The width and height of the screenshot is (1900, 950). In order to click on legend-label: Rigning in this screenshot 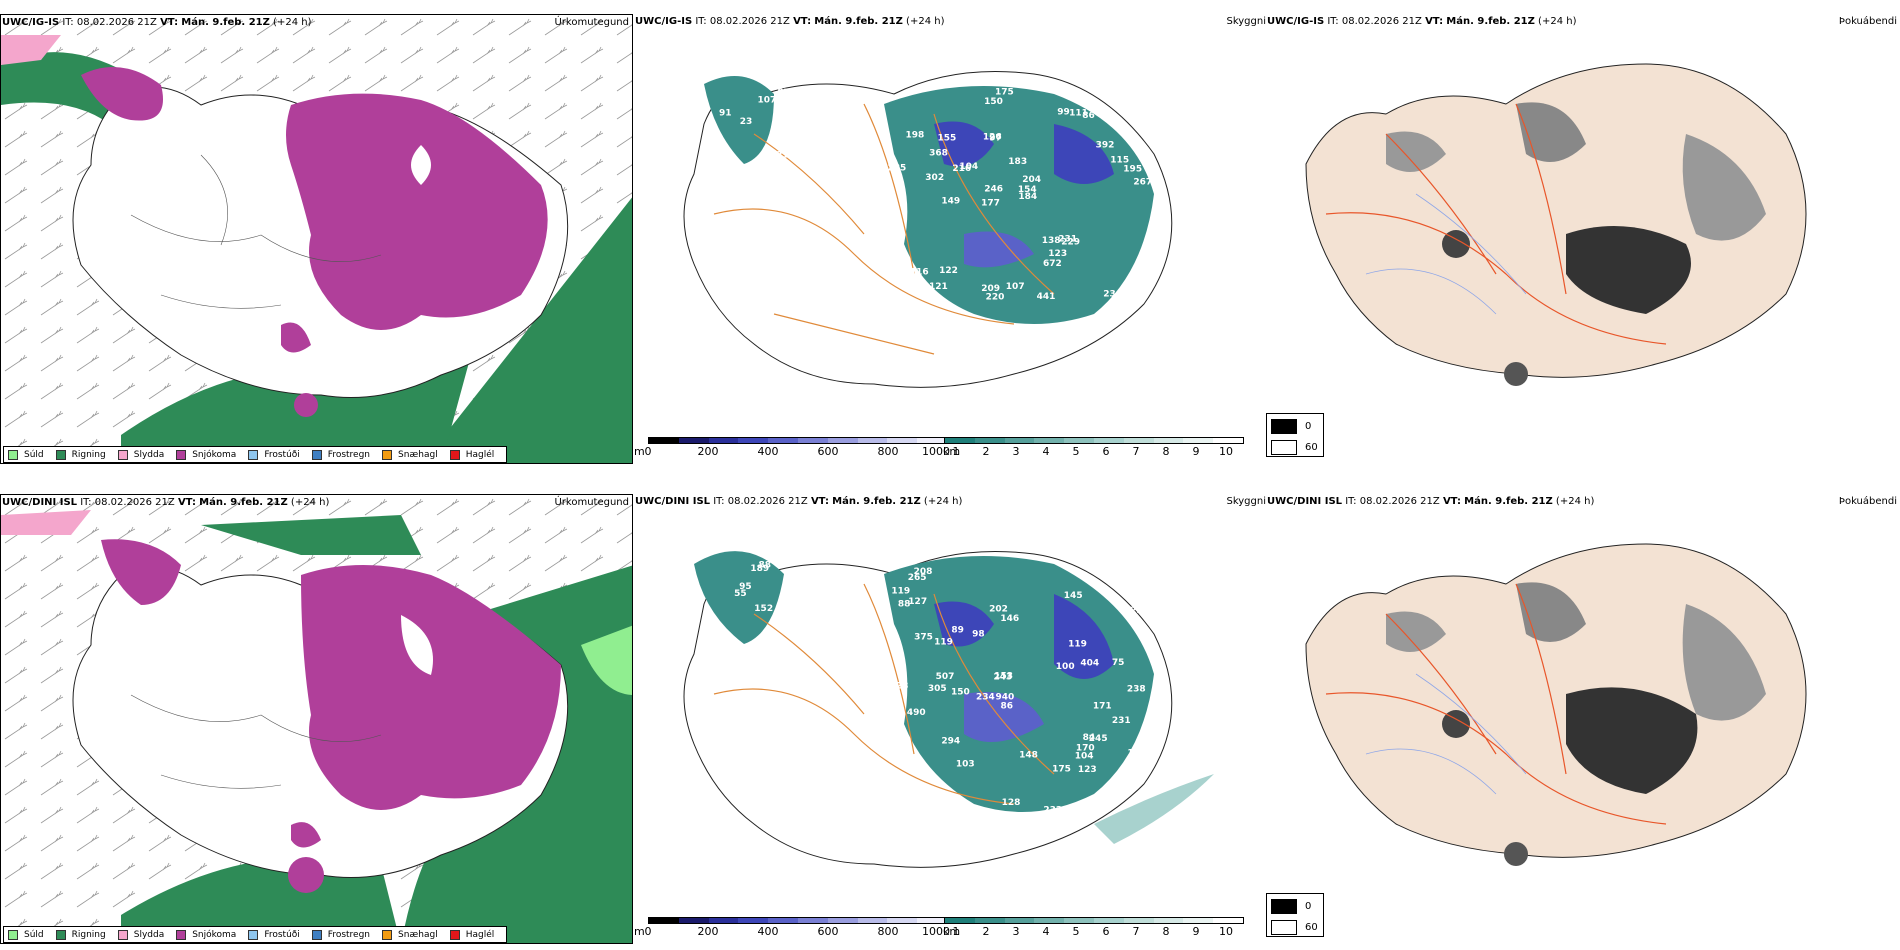, I will do `click(88, 934)`.